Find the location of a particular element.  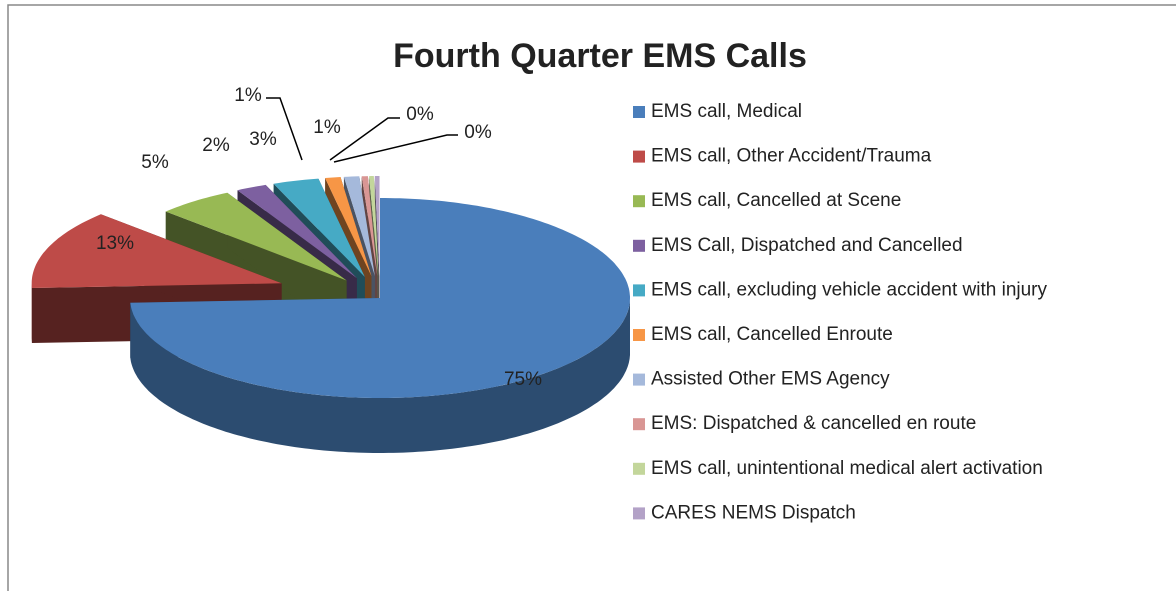

chart-title: Fourth Quarter EMS Calls is located at coordinates (600, 56).